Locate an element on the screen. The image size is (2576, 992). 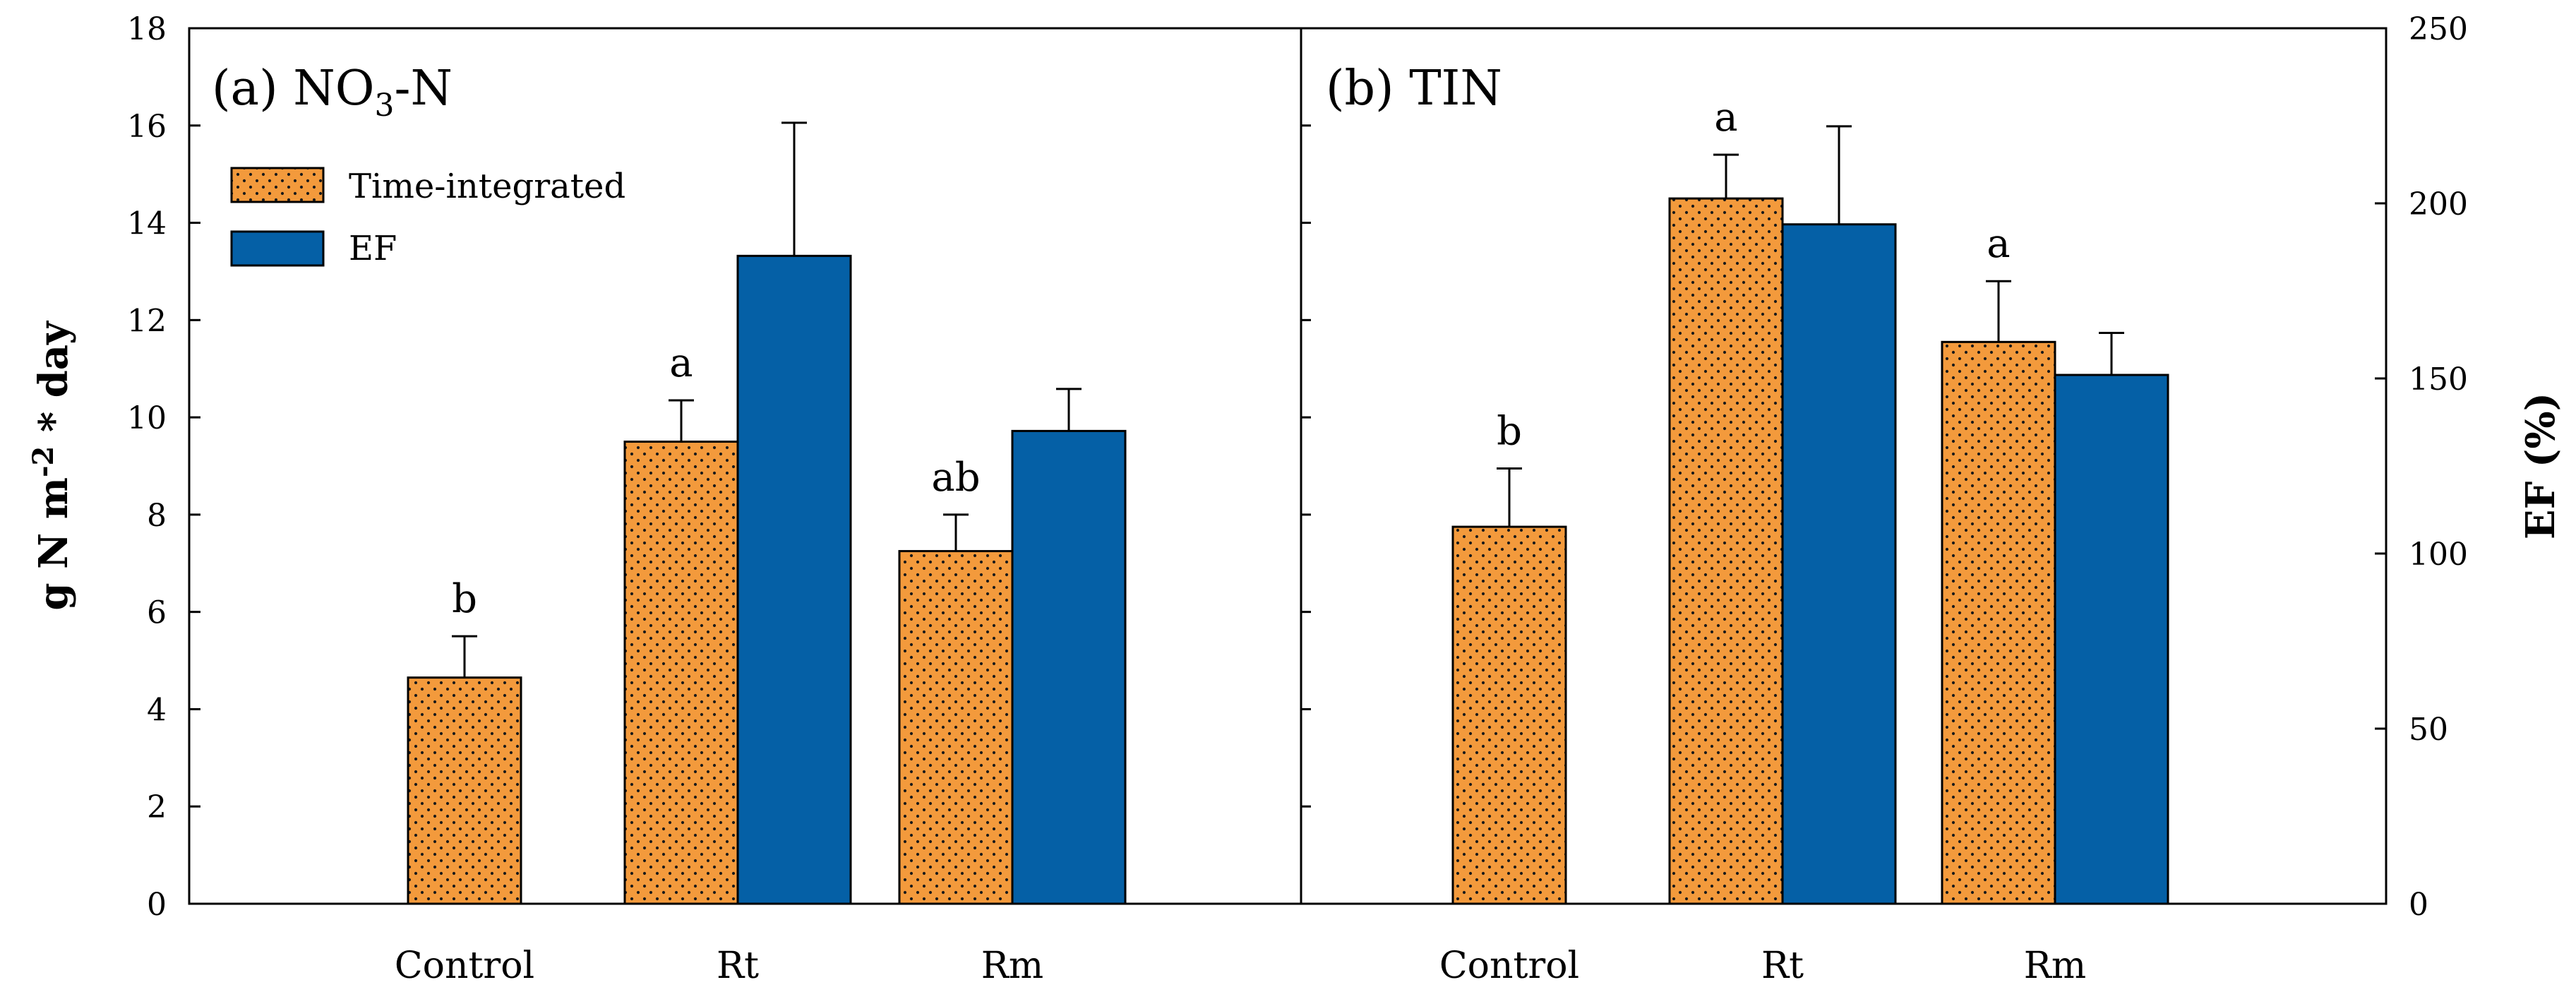
category-label-p1-rt: Rt is located at coordinates (738, 966).